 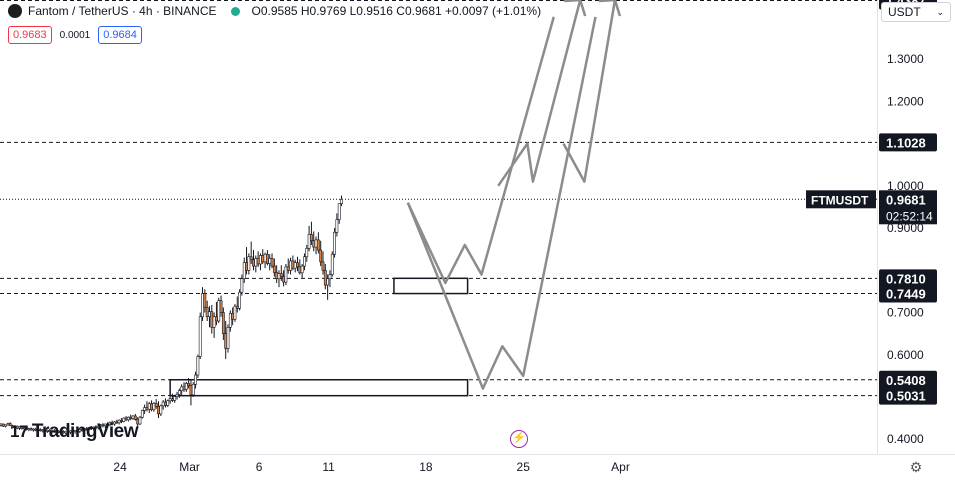 I want to click on chevron-down-icon: ⌄, so click(x=940, y=11).